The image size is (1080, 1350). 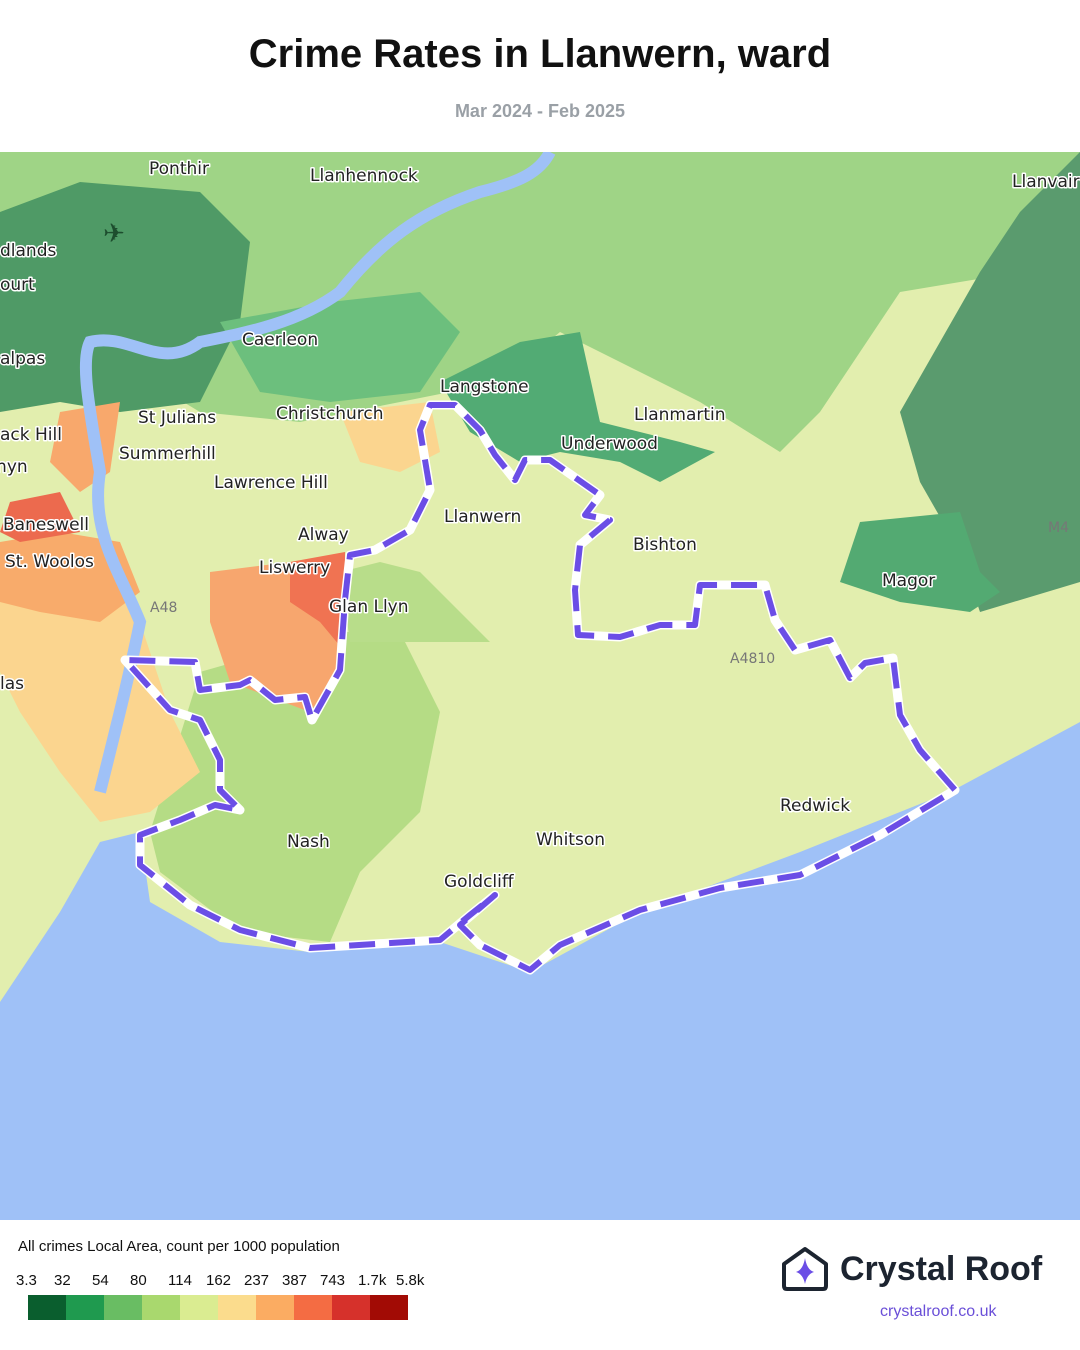 What do you see at coordinates (479, 882) in the screenshot?
I see `place-label: Goldcliff` at bounding box center [479, 882].